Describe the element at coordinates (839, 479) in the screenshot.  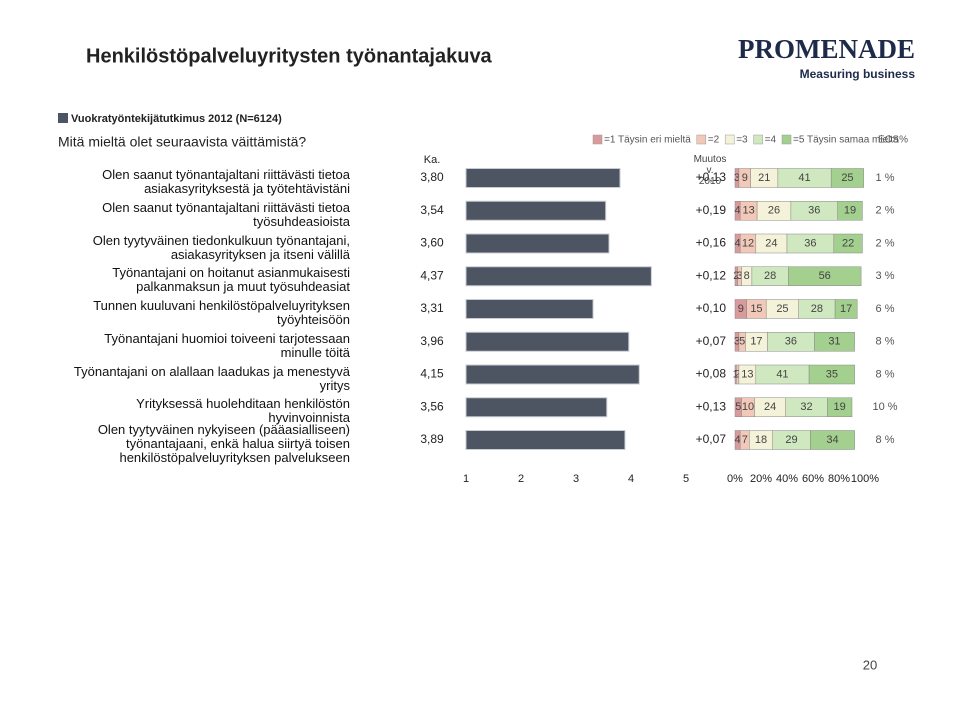
I see `x-tick-label: 80%` at that location.